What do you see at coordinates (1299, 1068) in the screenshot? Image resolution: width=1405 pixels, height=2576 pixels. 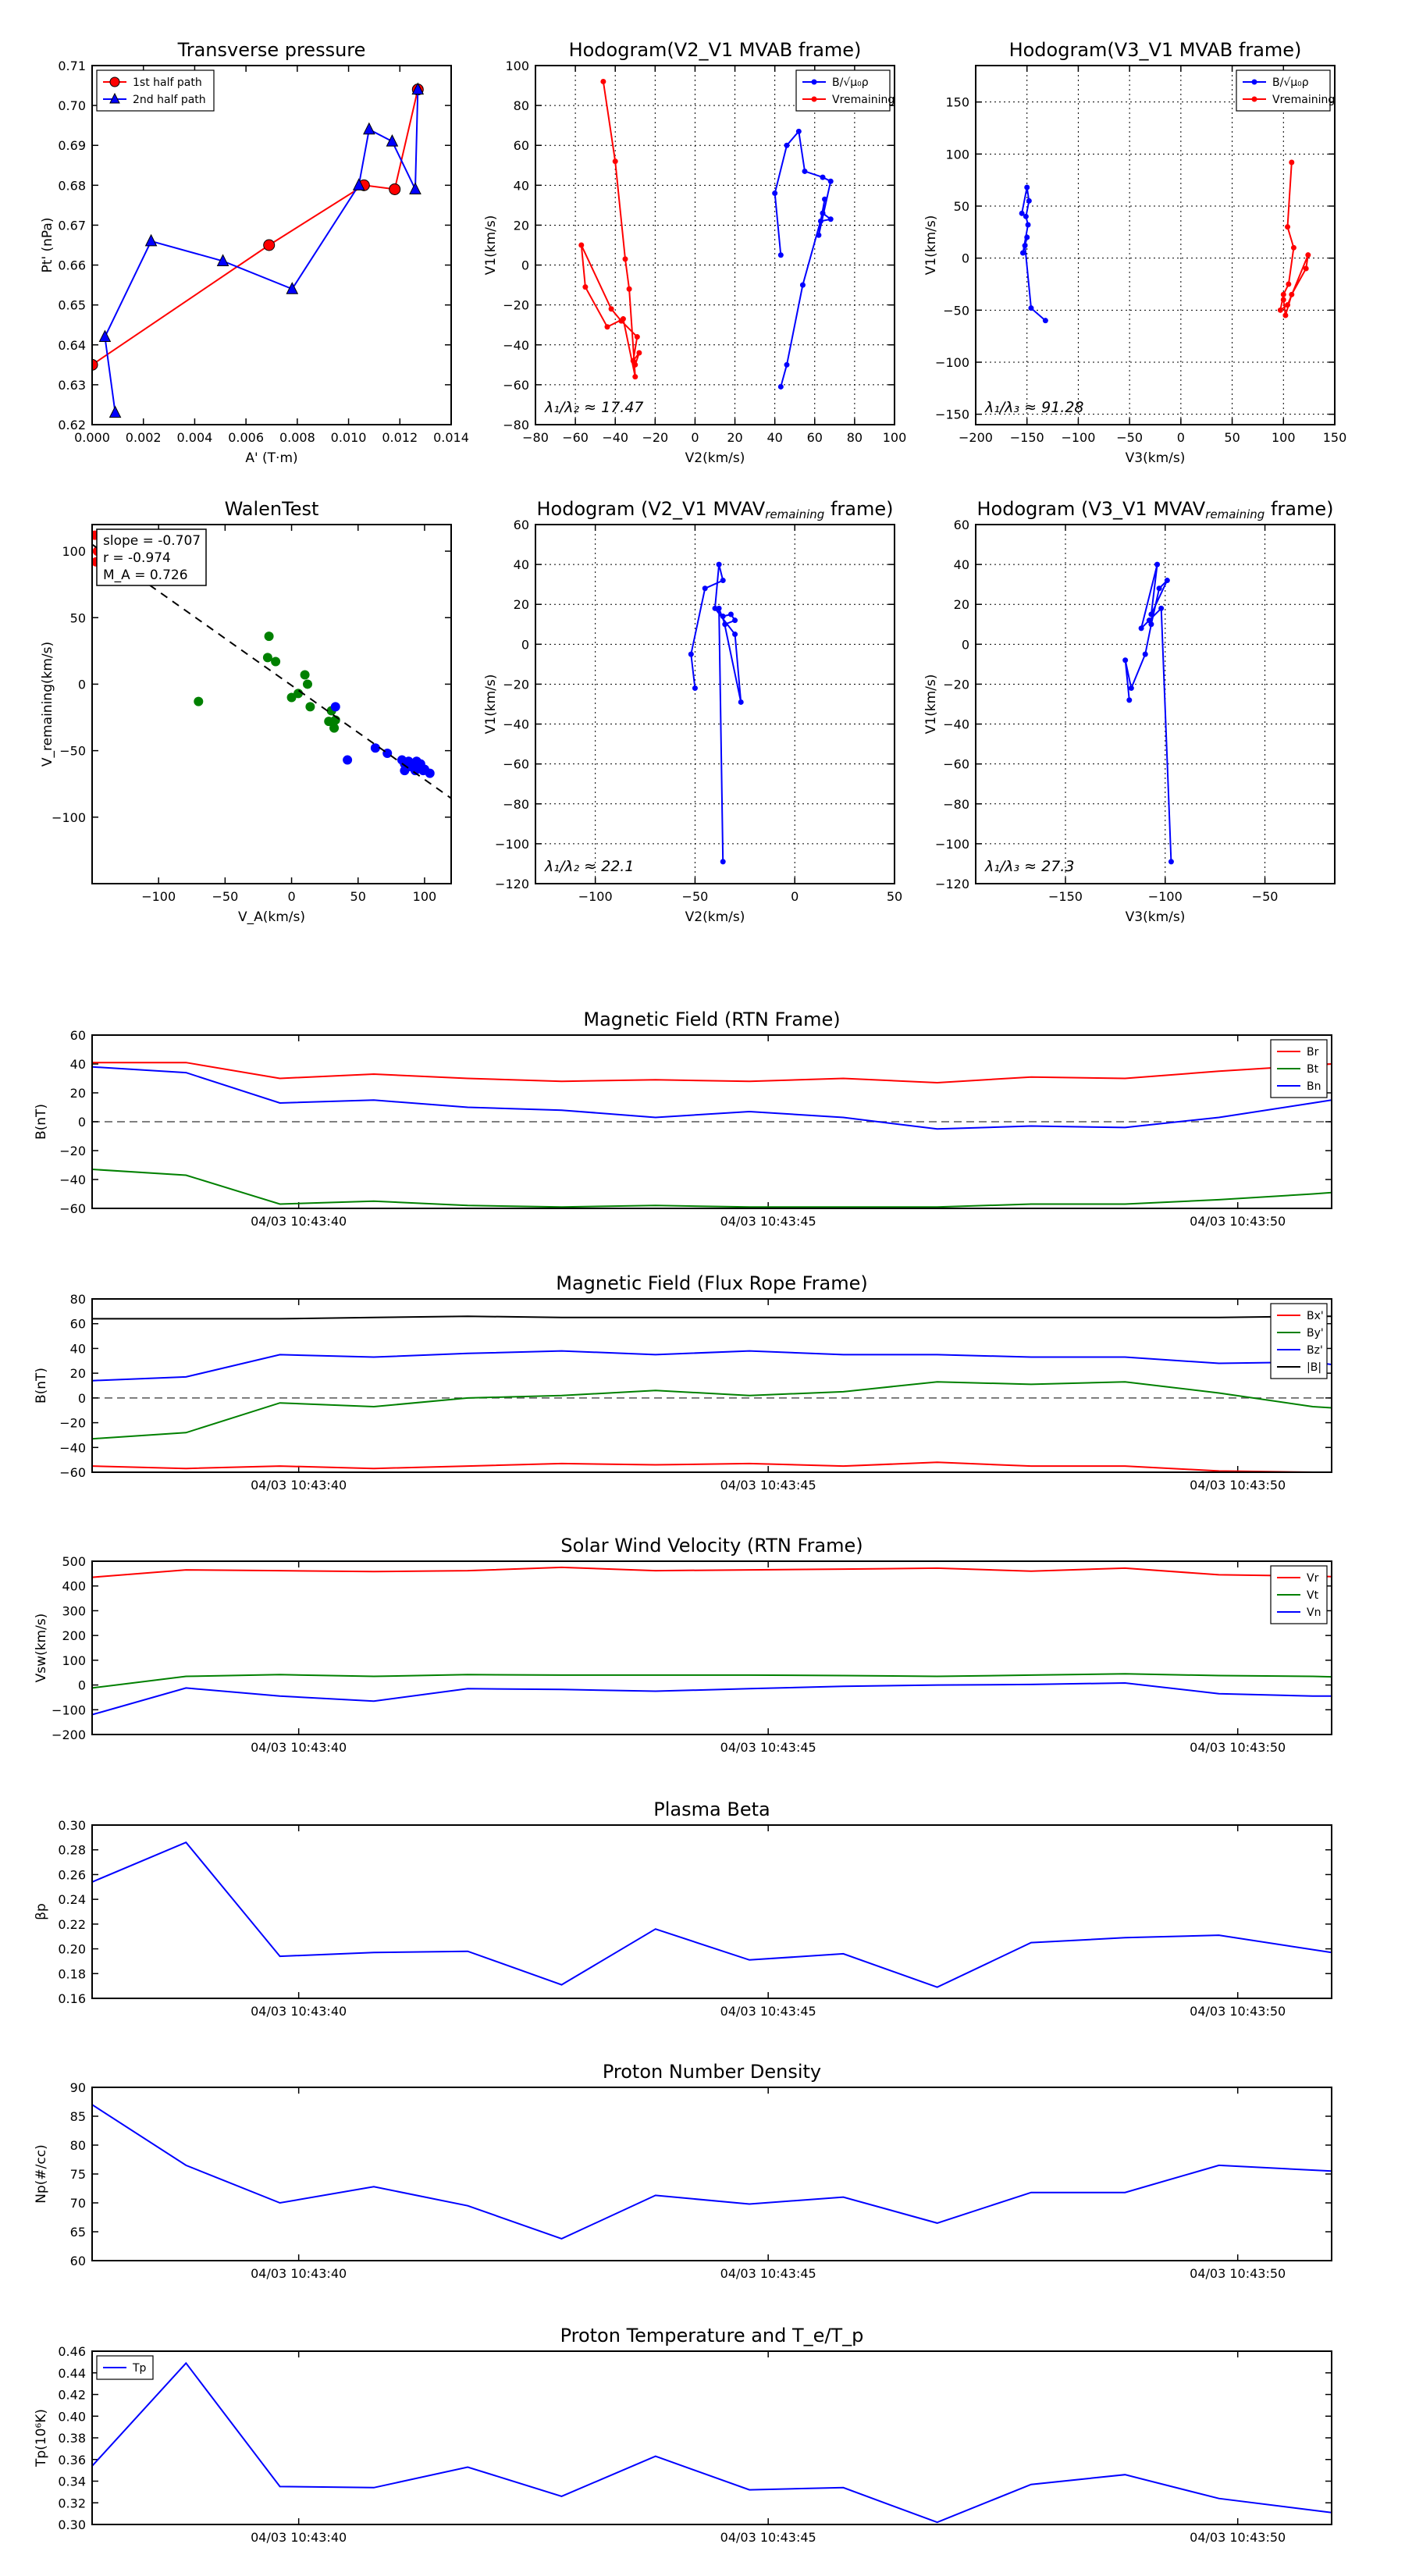 I see `legend: Br Bt Bn` at bounding box center [1299, 1068].